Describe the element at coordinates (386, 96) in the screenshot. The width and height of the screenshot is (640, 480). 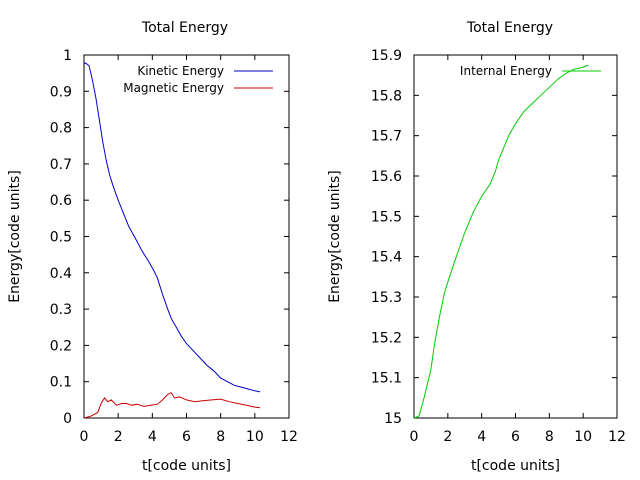
I see `y-tick-label: 15.8` at that location.